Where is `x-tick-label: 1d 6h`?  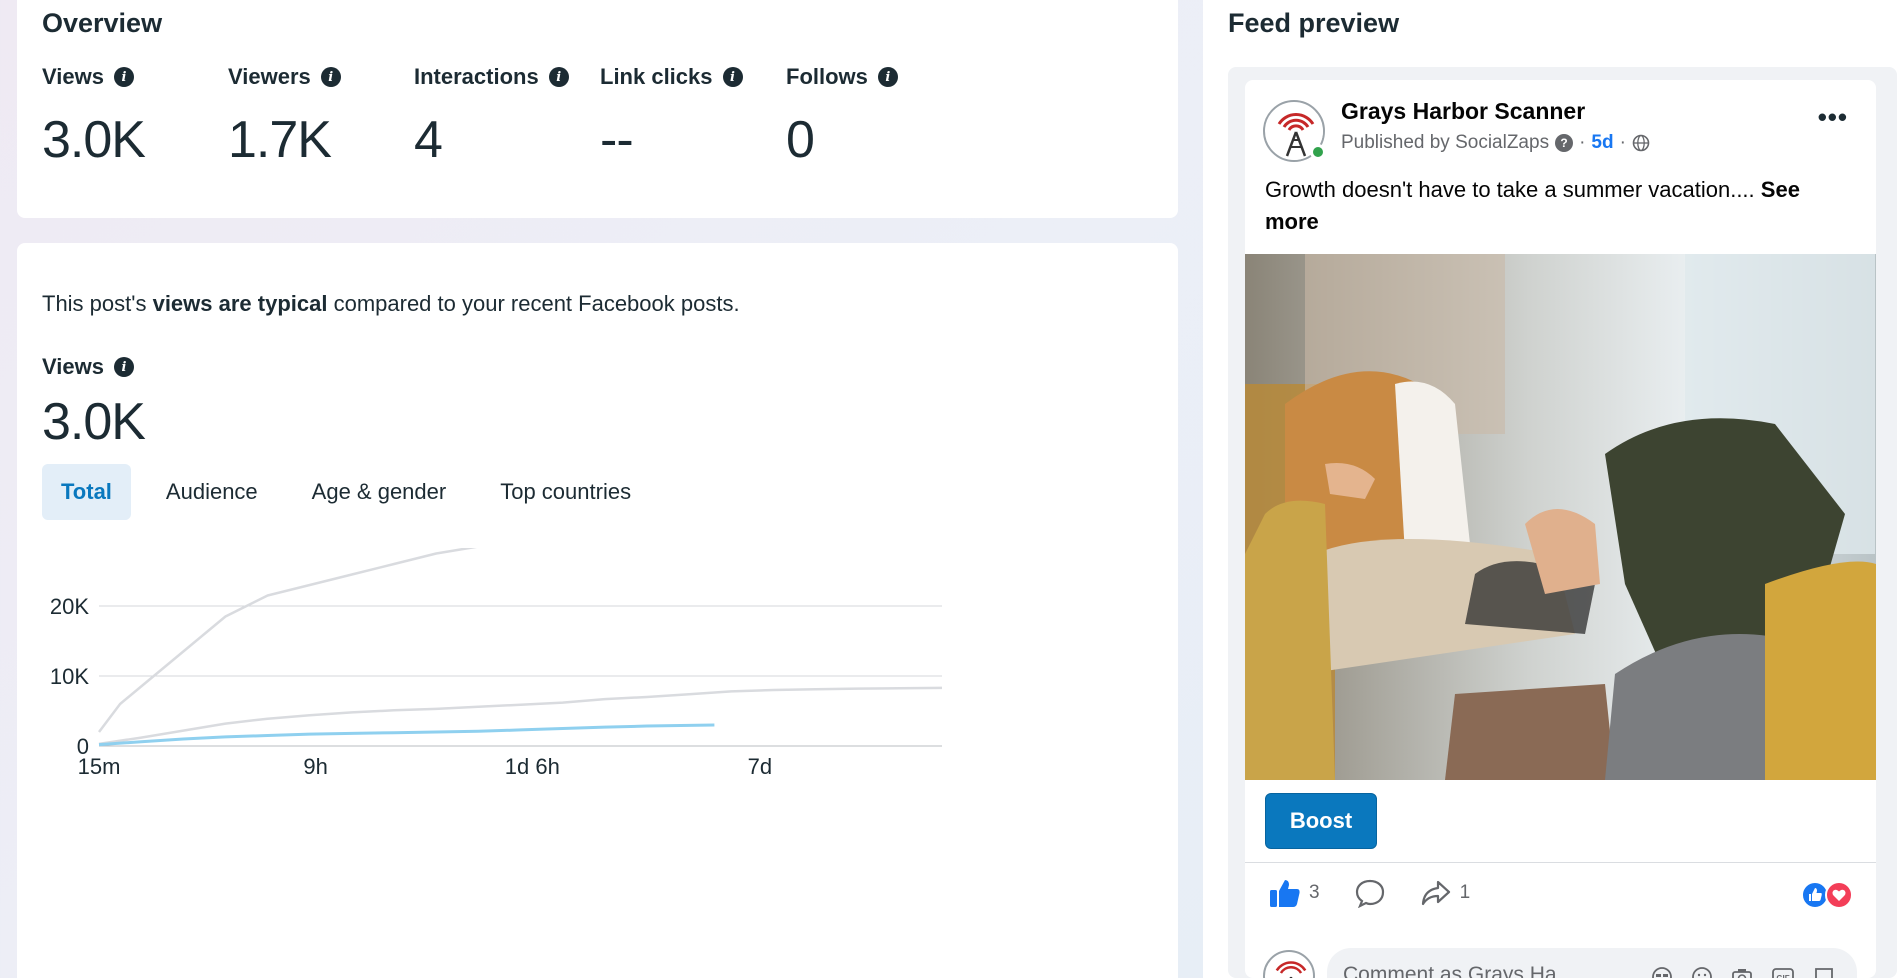
x-tick-label: 1d 6h is located at coordinates (532, 766).